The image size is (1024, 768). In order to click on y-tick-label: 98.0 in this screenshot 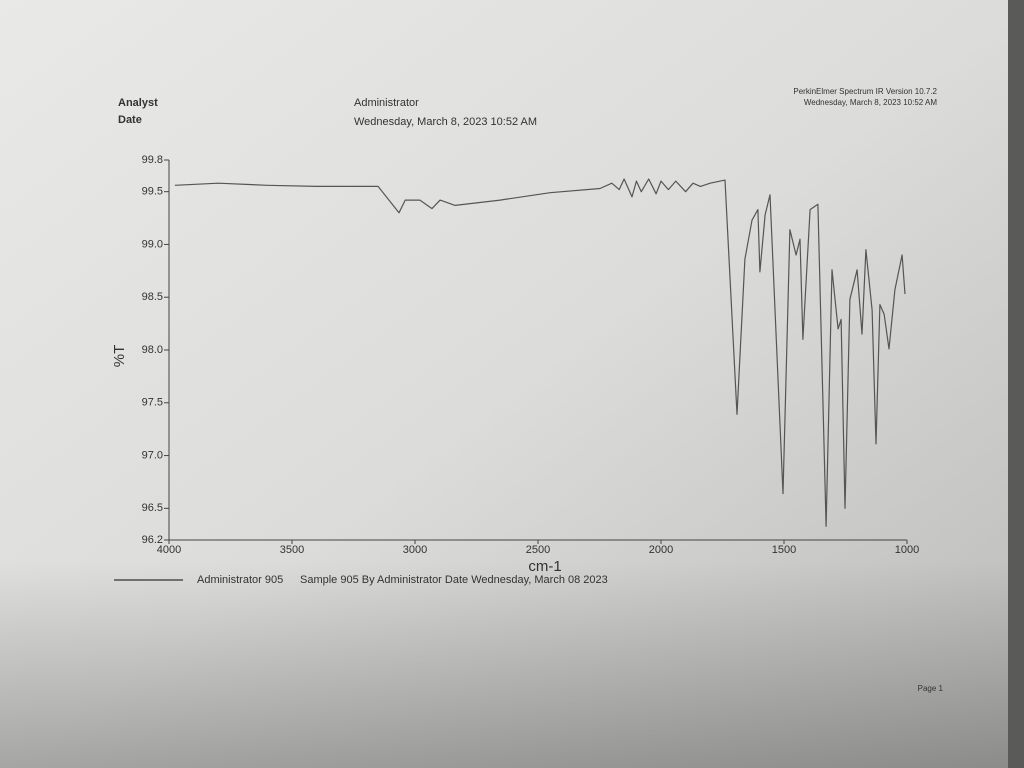, I will do `click(152, 350)`.